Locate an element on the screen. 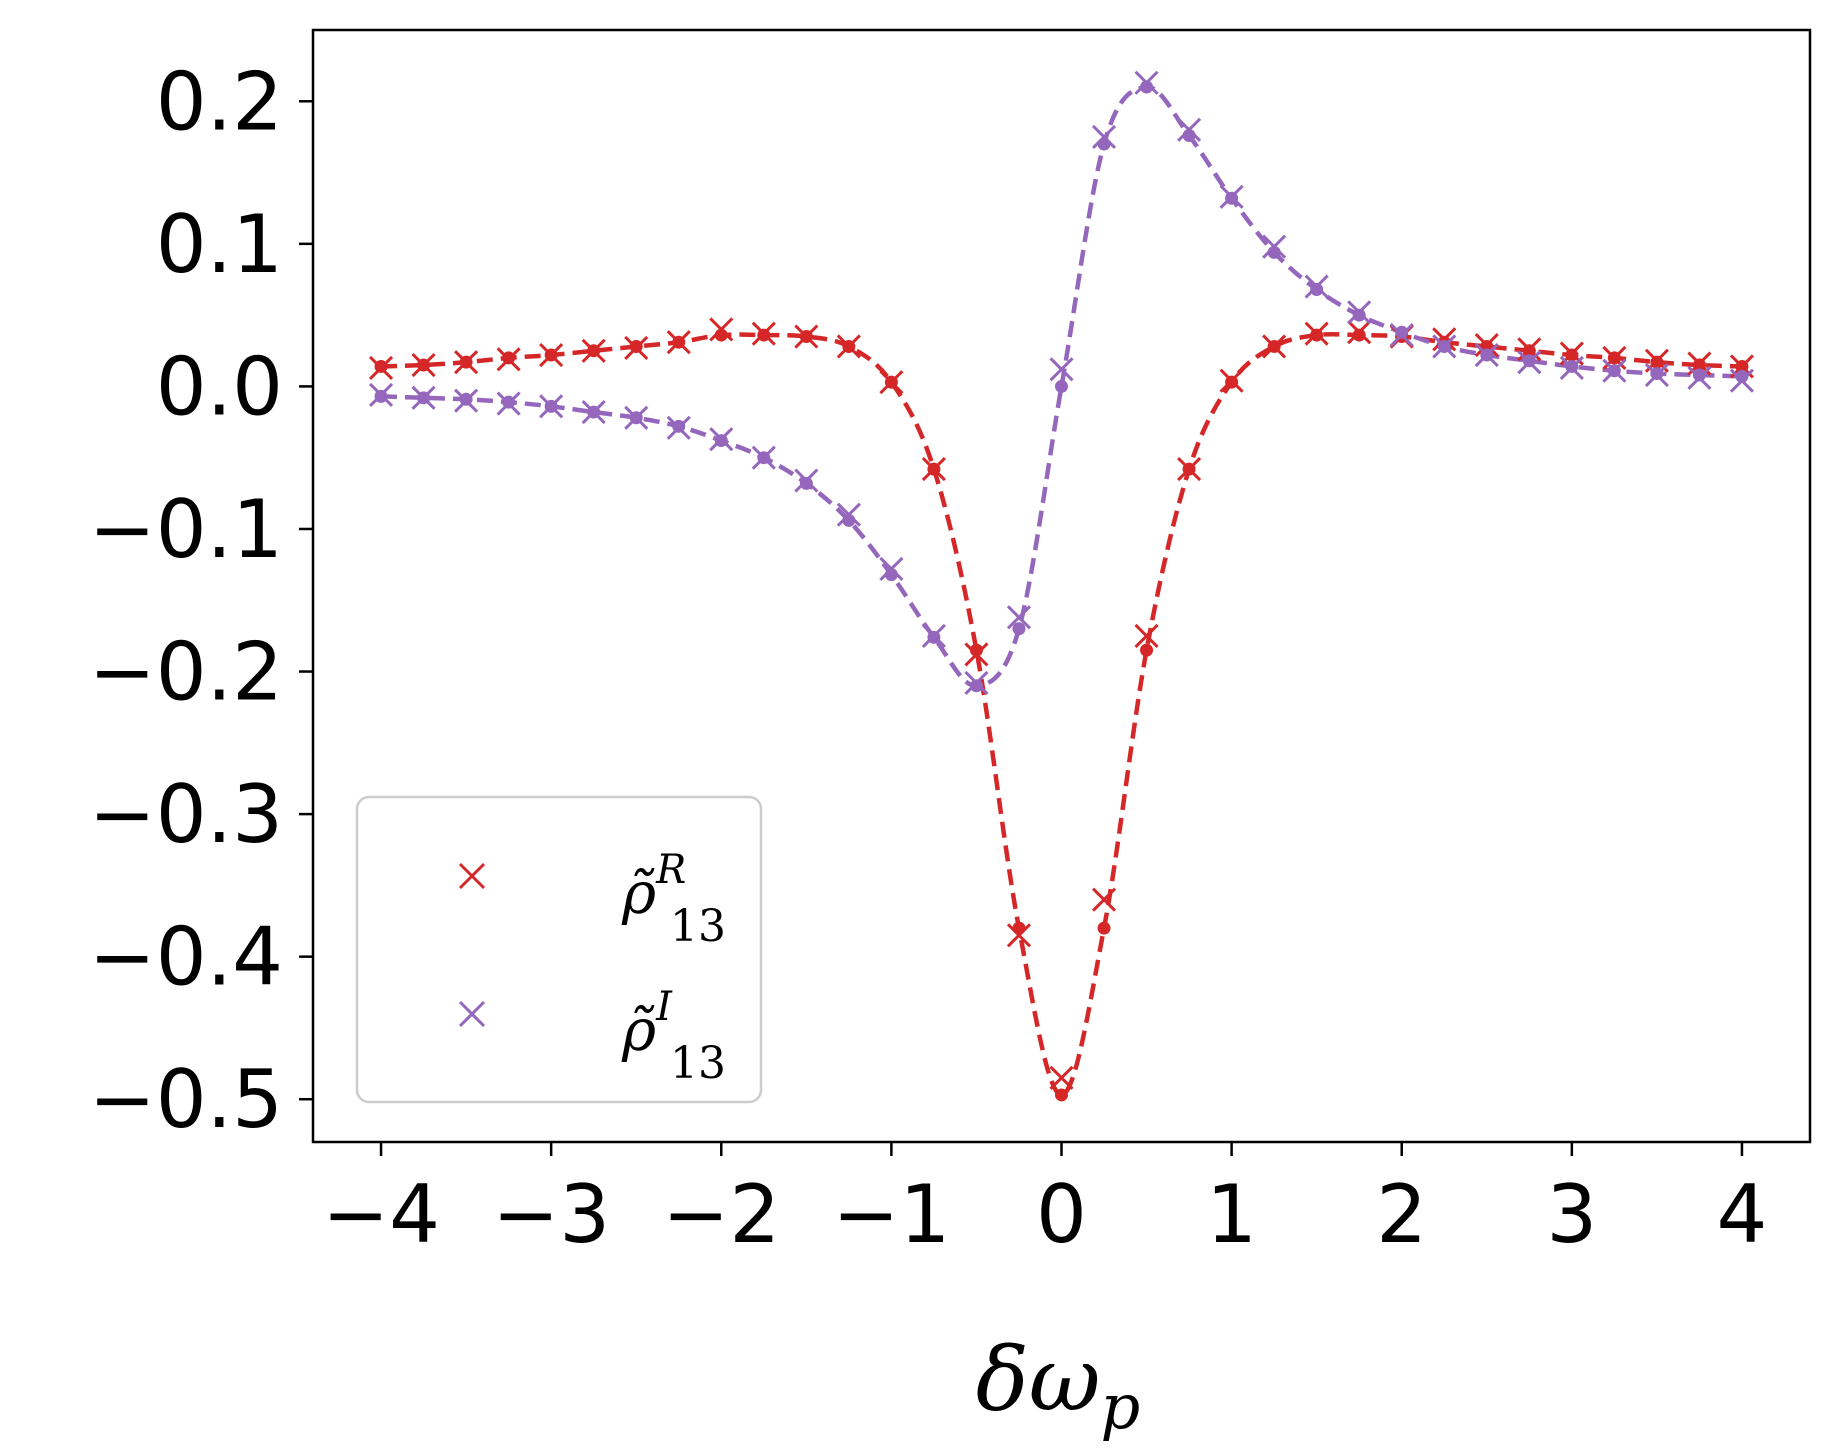 Image resolution: width=1830 pixels, height=1448 pixels. legend-cross-rho-i is located at coordinates (472, 1014).